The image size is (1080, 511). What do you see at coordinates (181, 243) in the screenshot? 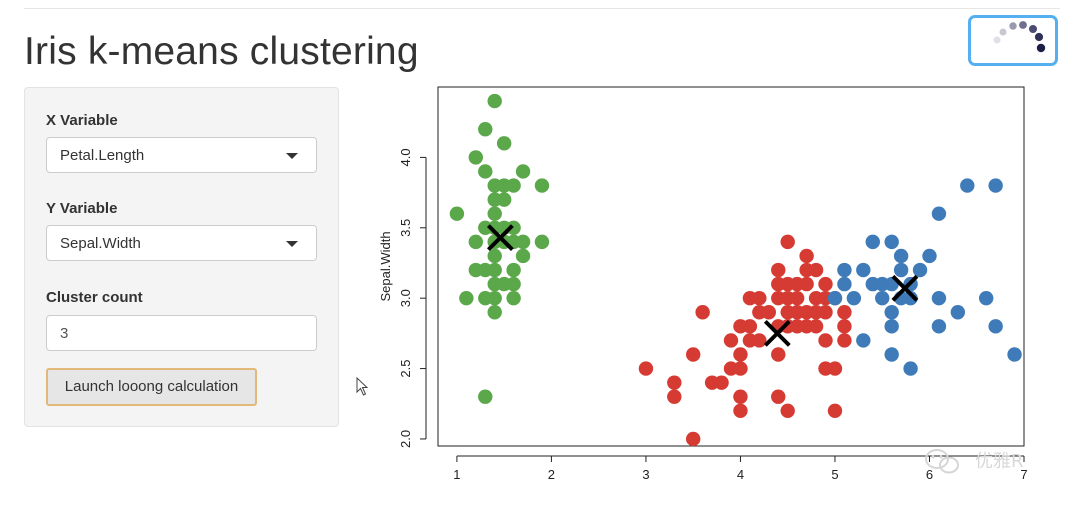
I see `y-variable-select: Sepal.Width` at bounding box center [181, 243].